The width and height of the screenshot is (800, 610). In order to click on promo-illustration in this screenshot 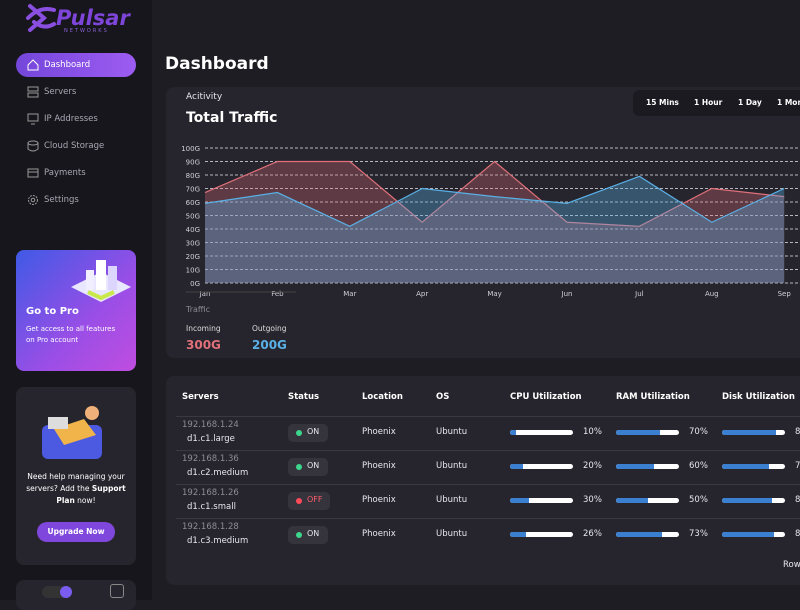, I will do `click(101, 281)`.